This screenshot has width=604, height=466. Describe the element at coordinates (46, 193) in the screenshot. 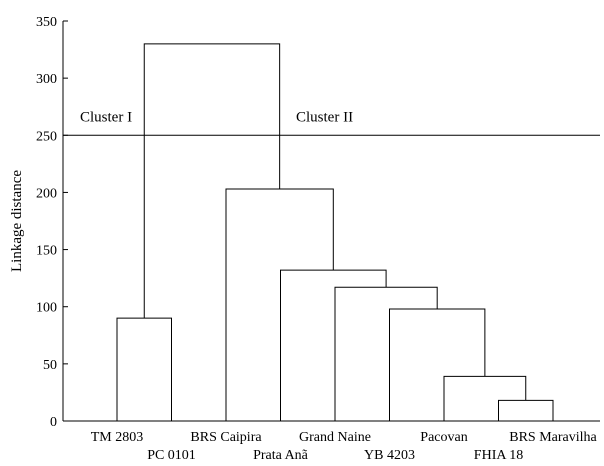

I see `y-tick-label-200: 200` at that location.